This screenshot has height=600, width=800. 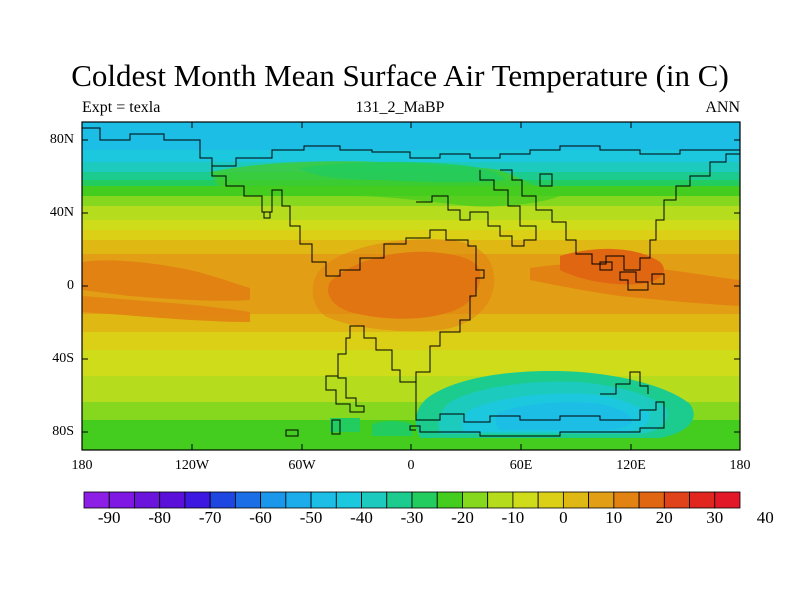 I want to click on colorbar-label: -60, so click(x=260, y=517).